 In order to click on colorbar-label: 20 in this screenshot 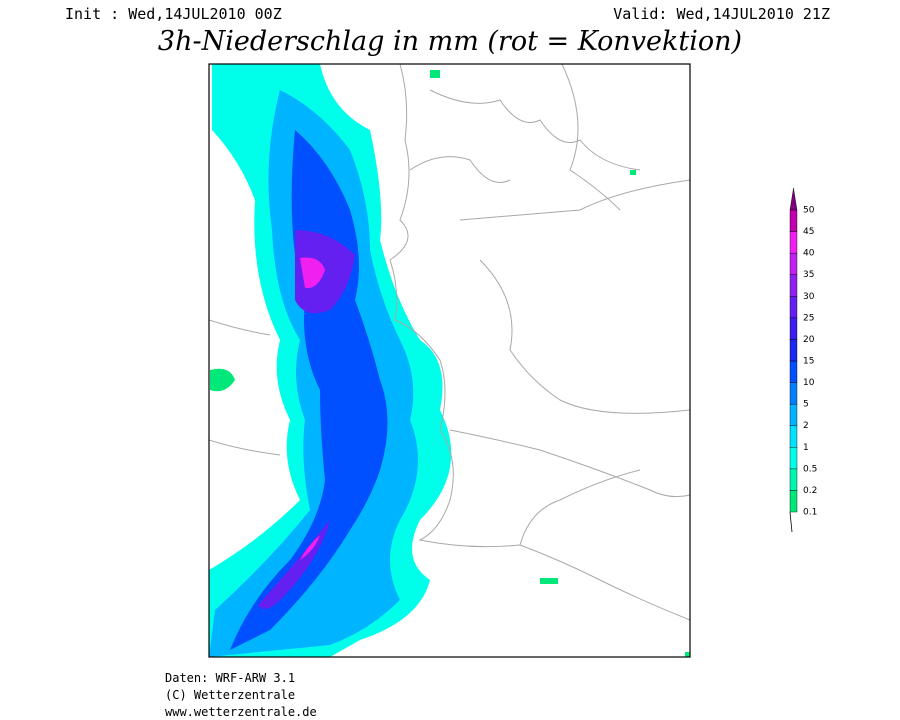, I will do `click(809, 340)`.